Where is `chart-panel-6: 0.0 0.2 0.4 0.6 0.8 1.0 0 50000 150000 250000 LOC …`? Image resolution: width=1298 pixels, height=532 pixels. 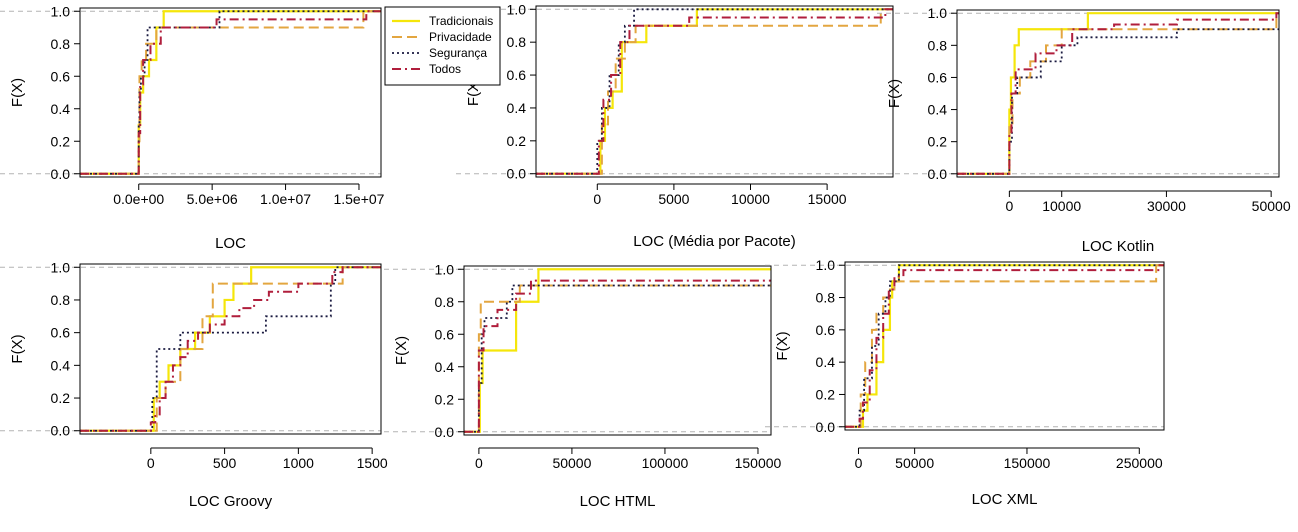 chart-panel-6: 0.0 0.2 0.4 0.6 0.8 1.0 0 50000 150000 250000 LOC … is located at coordinates (965, 382).